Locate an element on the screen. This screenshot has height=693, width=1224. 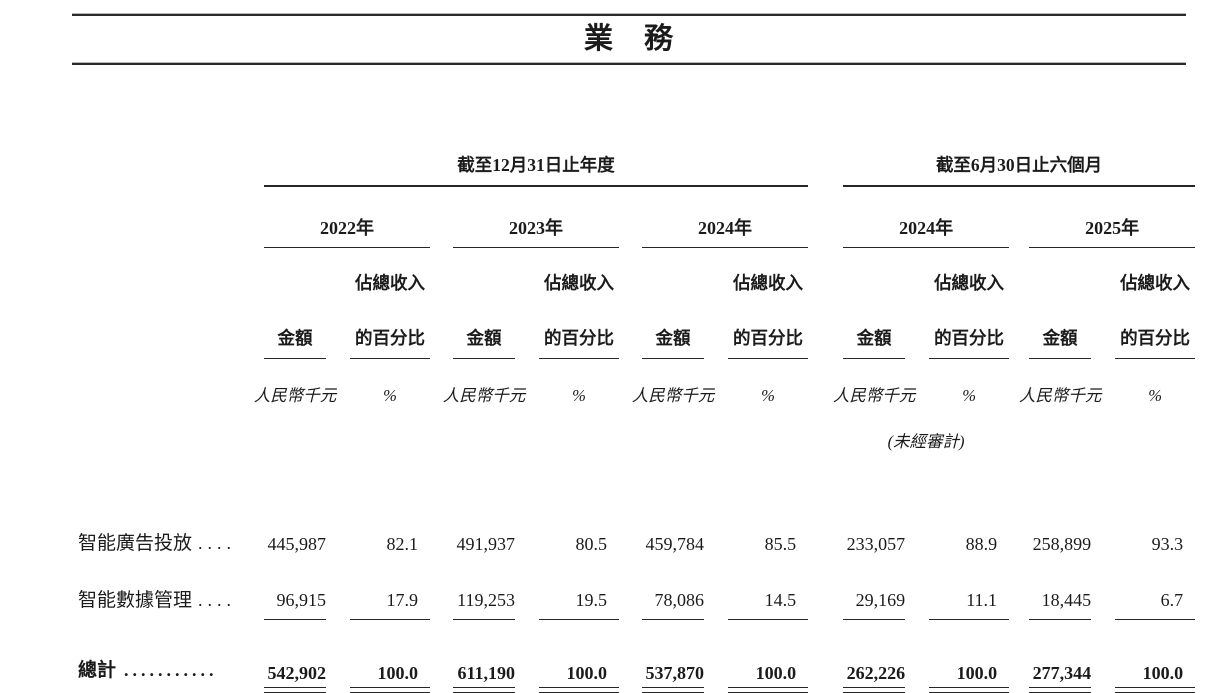
cell-value: 17.9 is located at coordinates (390, 589).